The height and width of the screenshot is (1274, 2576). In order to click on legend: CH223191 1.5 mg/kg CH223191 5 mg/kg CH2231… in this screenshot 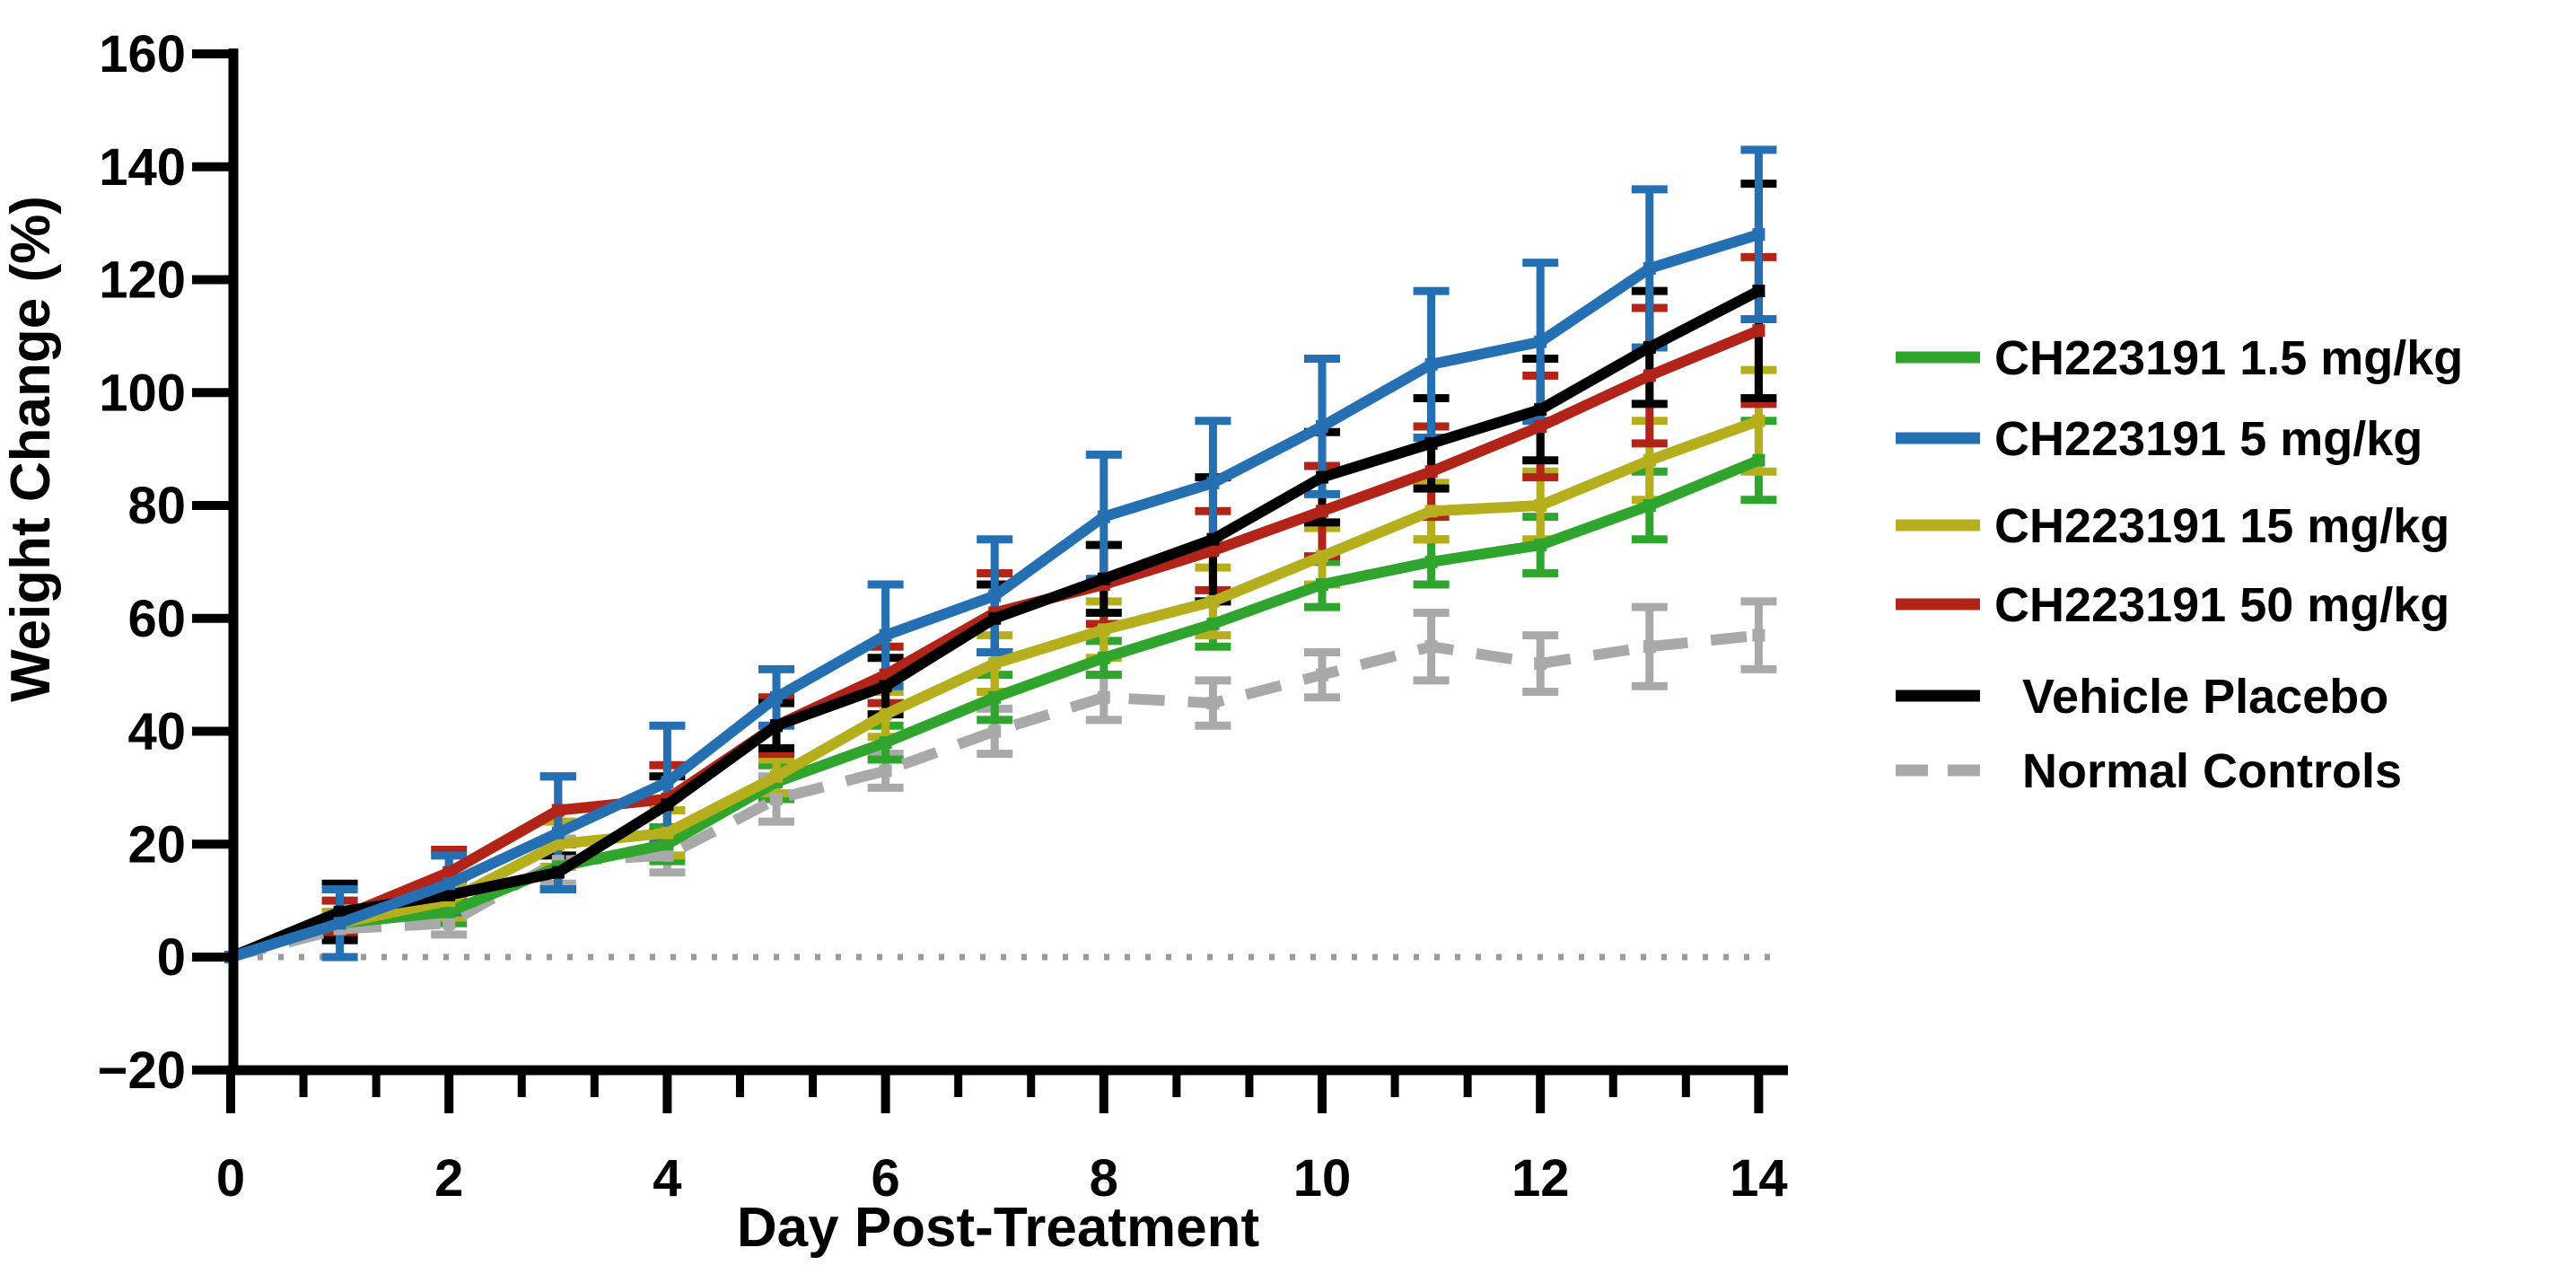, I will do `click(2179, 564)`.